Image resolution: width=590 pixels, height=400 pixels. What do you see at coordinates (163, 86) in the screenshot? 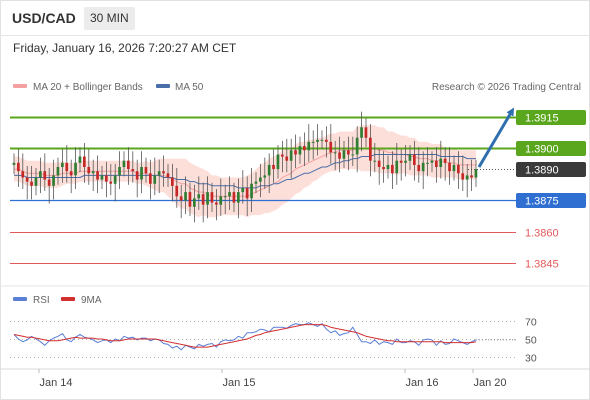
I see `ma50-legend-swatch` at bounding box center [163, 86].